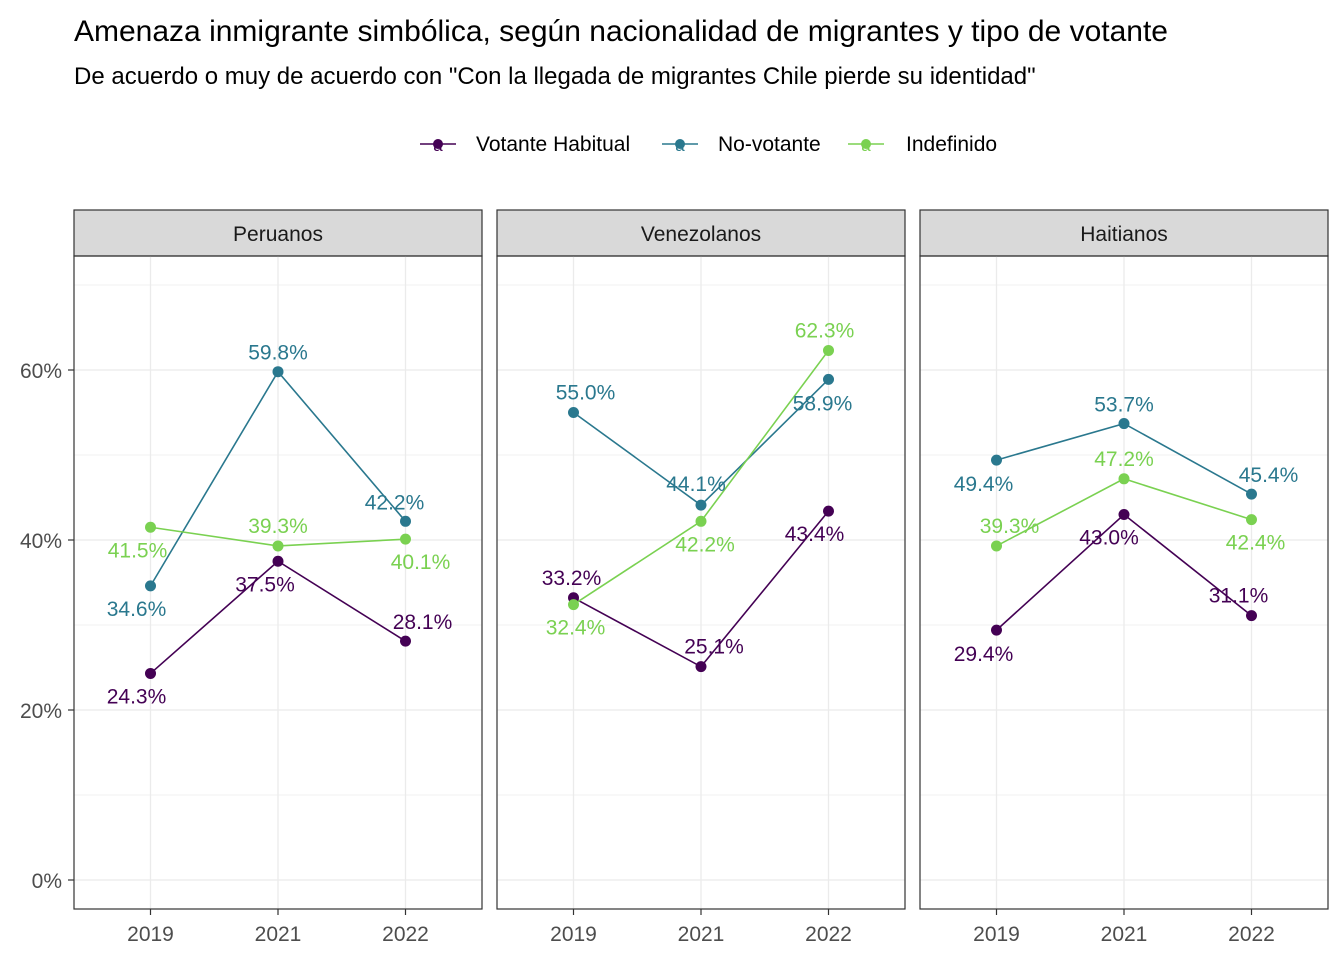  I want to click on data-label: 55.0%, so click(586, 393).